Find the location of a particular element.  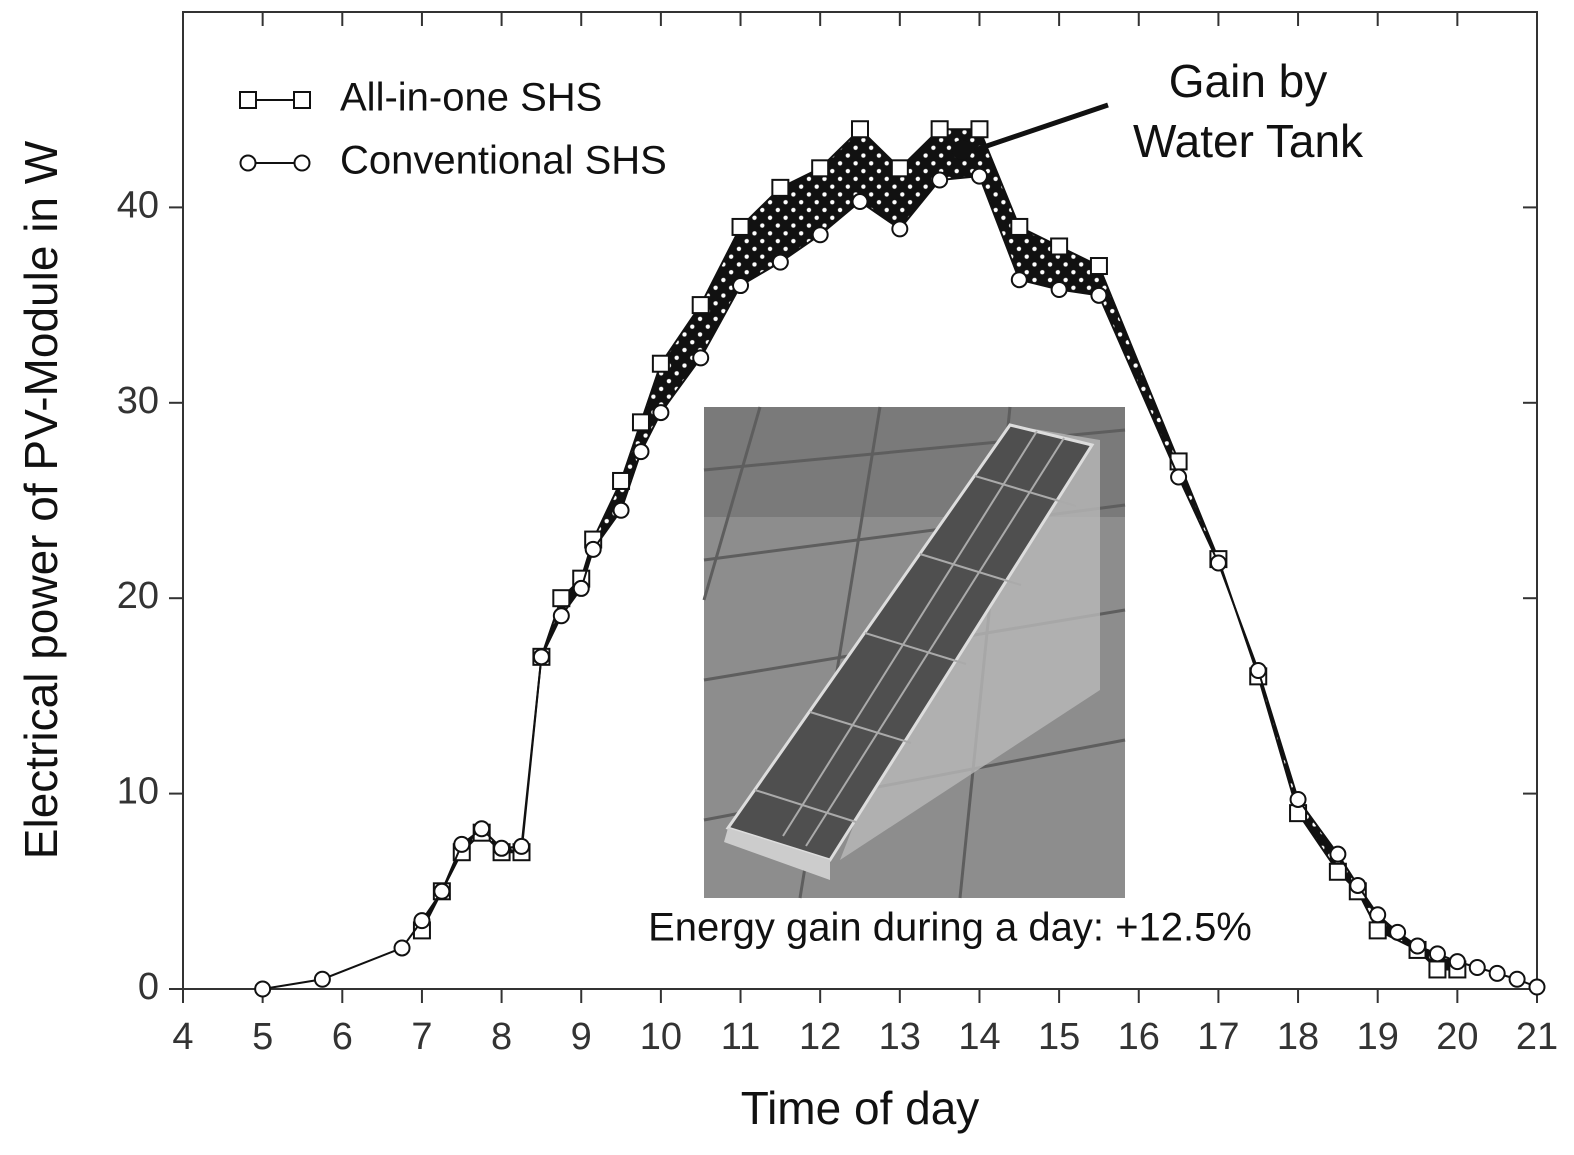

y-tick-label: 20 is located at coordinates (138, 596).